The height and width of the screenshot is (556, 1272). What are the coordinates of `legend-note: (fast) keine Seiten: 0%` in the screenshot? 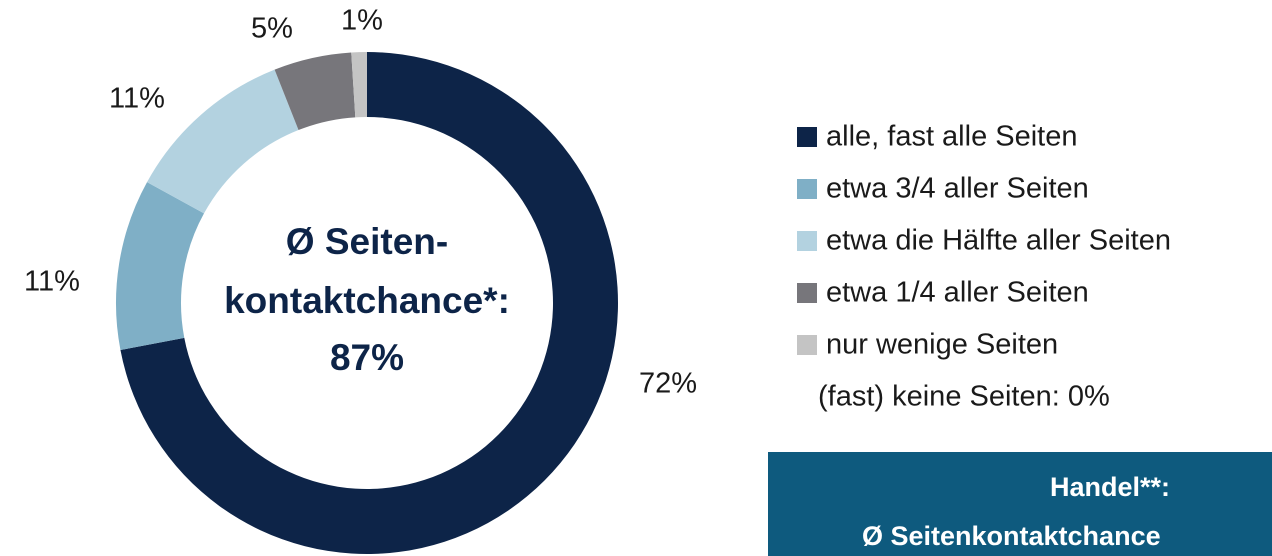 It's located at (964, 397).